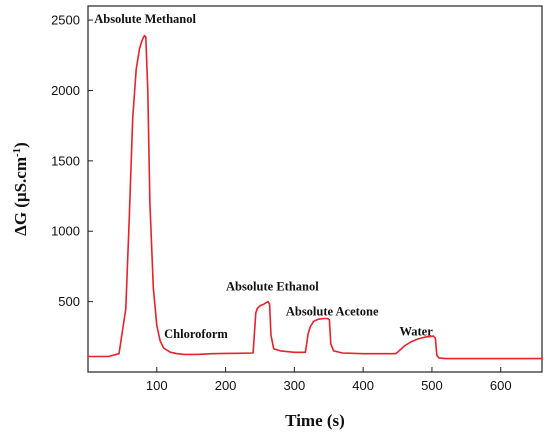 The height and width of the screenshot is (439, 550). What do you see at coordinates (332, 312) in the screenshot?
I see `peak-annotation: Absolute Acetone` at bounding box center [332, 312].